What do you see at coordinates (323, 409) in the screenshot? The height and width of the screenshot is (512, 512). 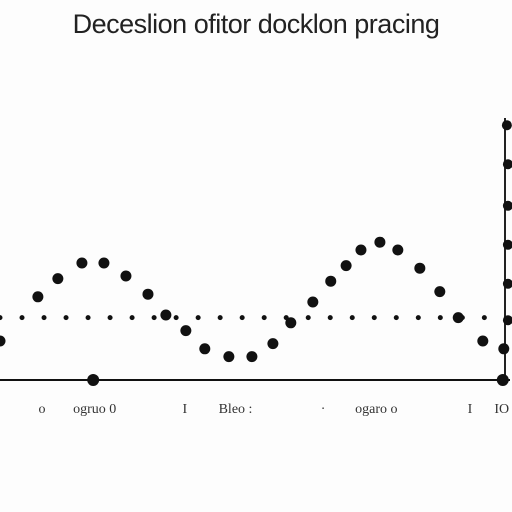 I see `x-tick-label: ·` at bounding box center [323, 409].